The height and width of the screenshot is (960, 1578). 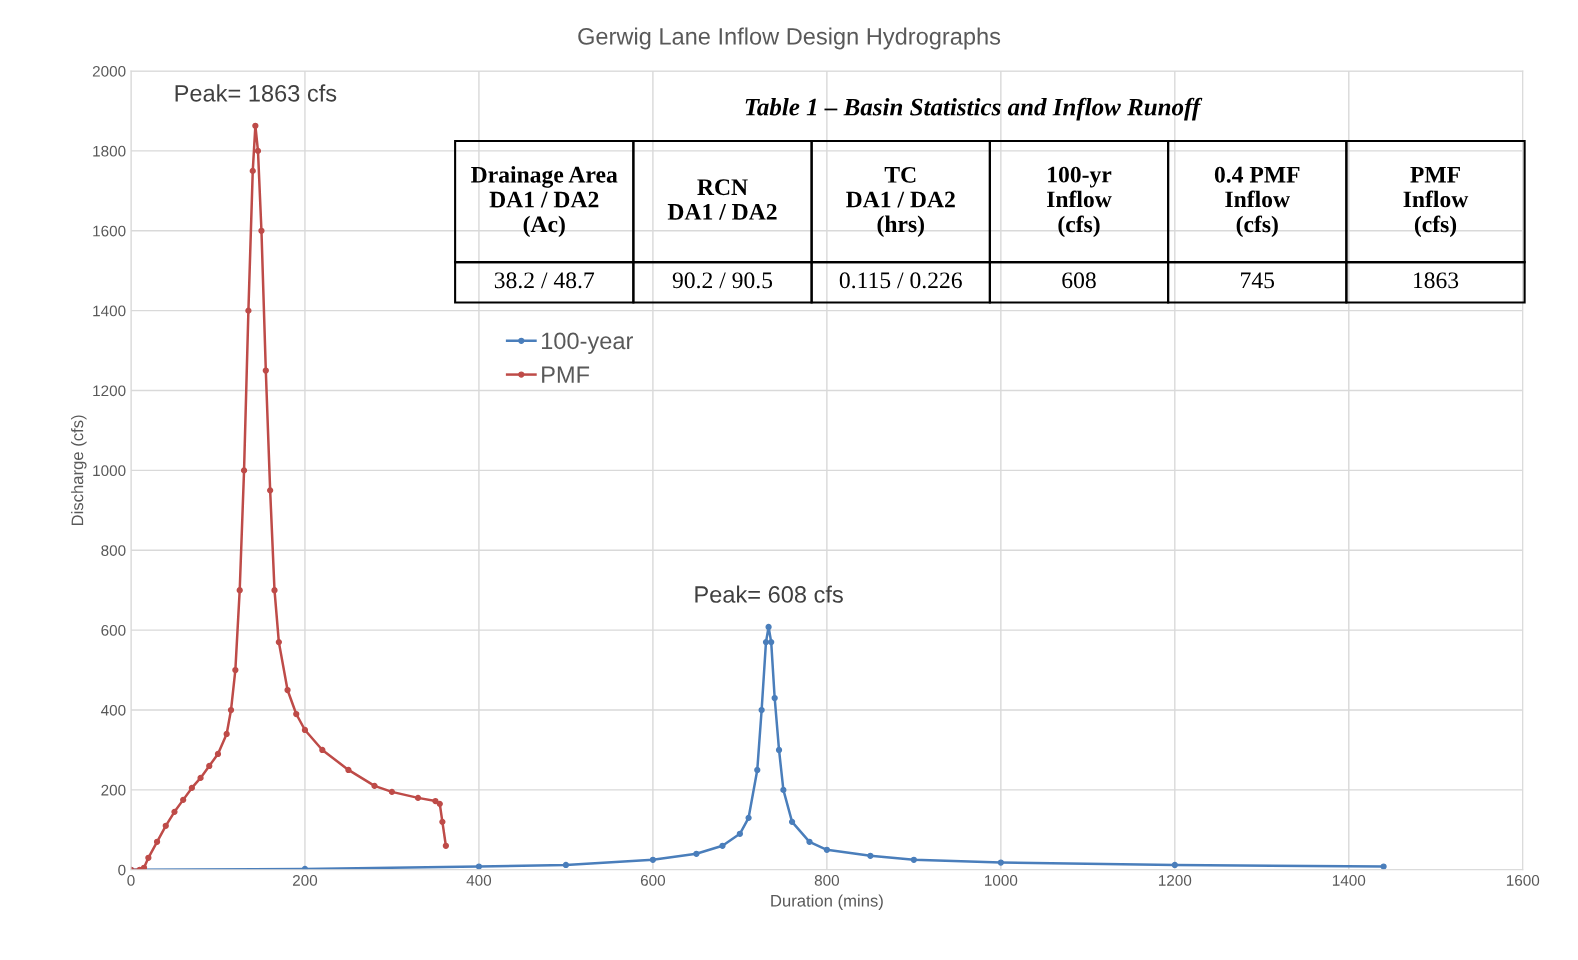 I want to click on annotation: Peak= 608 cfs, so click(x=769, y=594).